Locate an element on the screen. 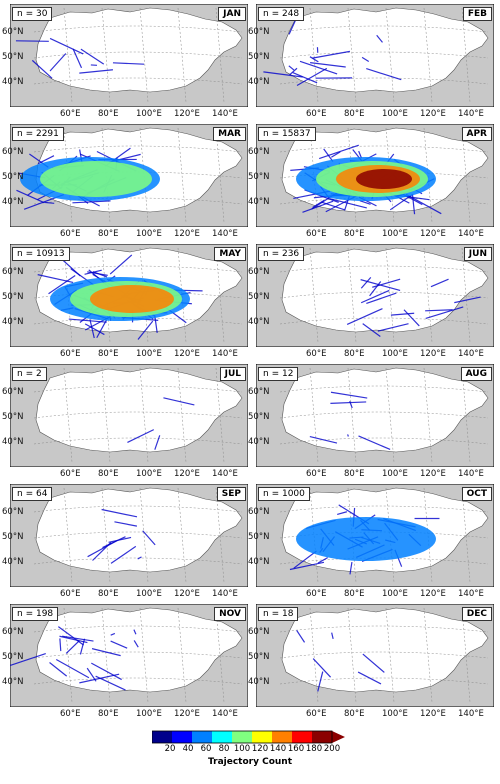  trajectory-count-label: n = 18 is located at coordinates (278, 614).